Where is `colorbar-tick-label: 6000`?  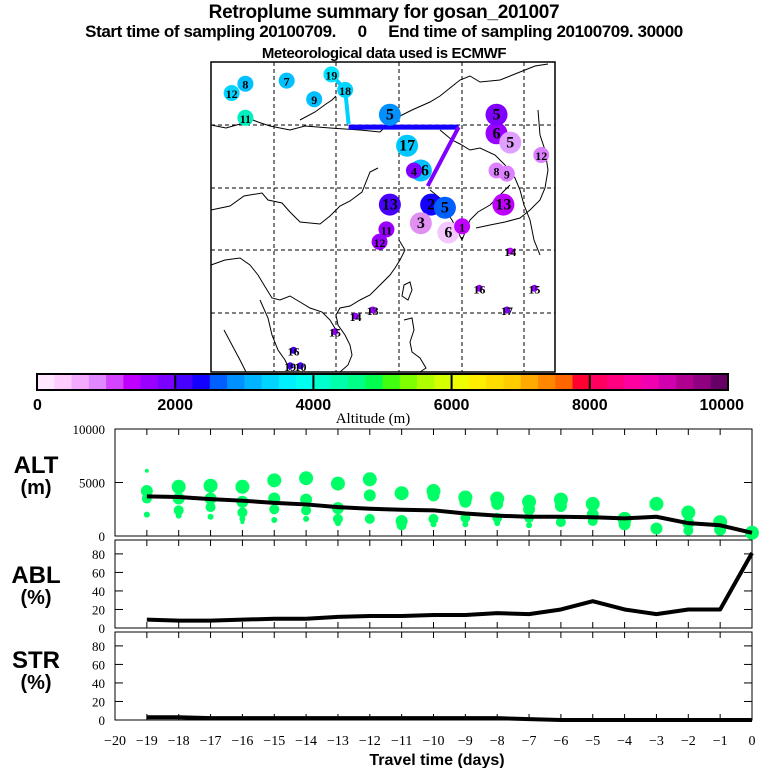
colorbar-tick-label: 6000 is located at coordinates (452, 405).